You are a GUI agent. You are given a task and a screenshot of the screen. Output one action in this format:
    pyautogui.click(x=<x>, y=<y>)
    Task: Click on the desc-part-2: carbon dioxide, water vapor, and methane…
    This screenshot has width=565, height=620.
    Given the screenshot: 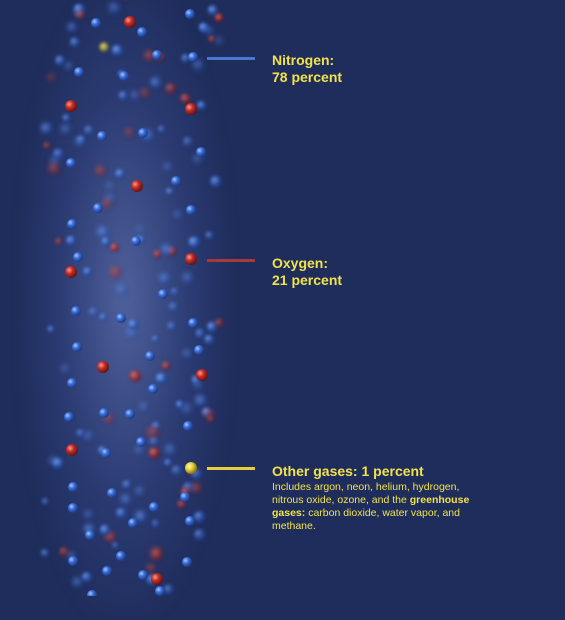 What is the action you would take?
    pyautogui.click(x=366, y=519)
    